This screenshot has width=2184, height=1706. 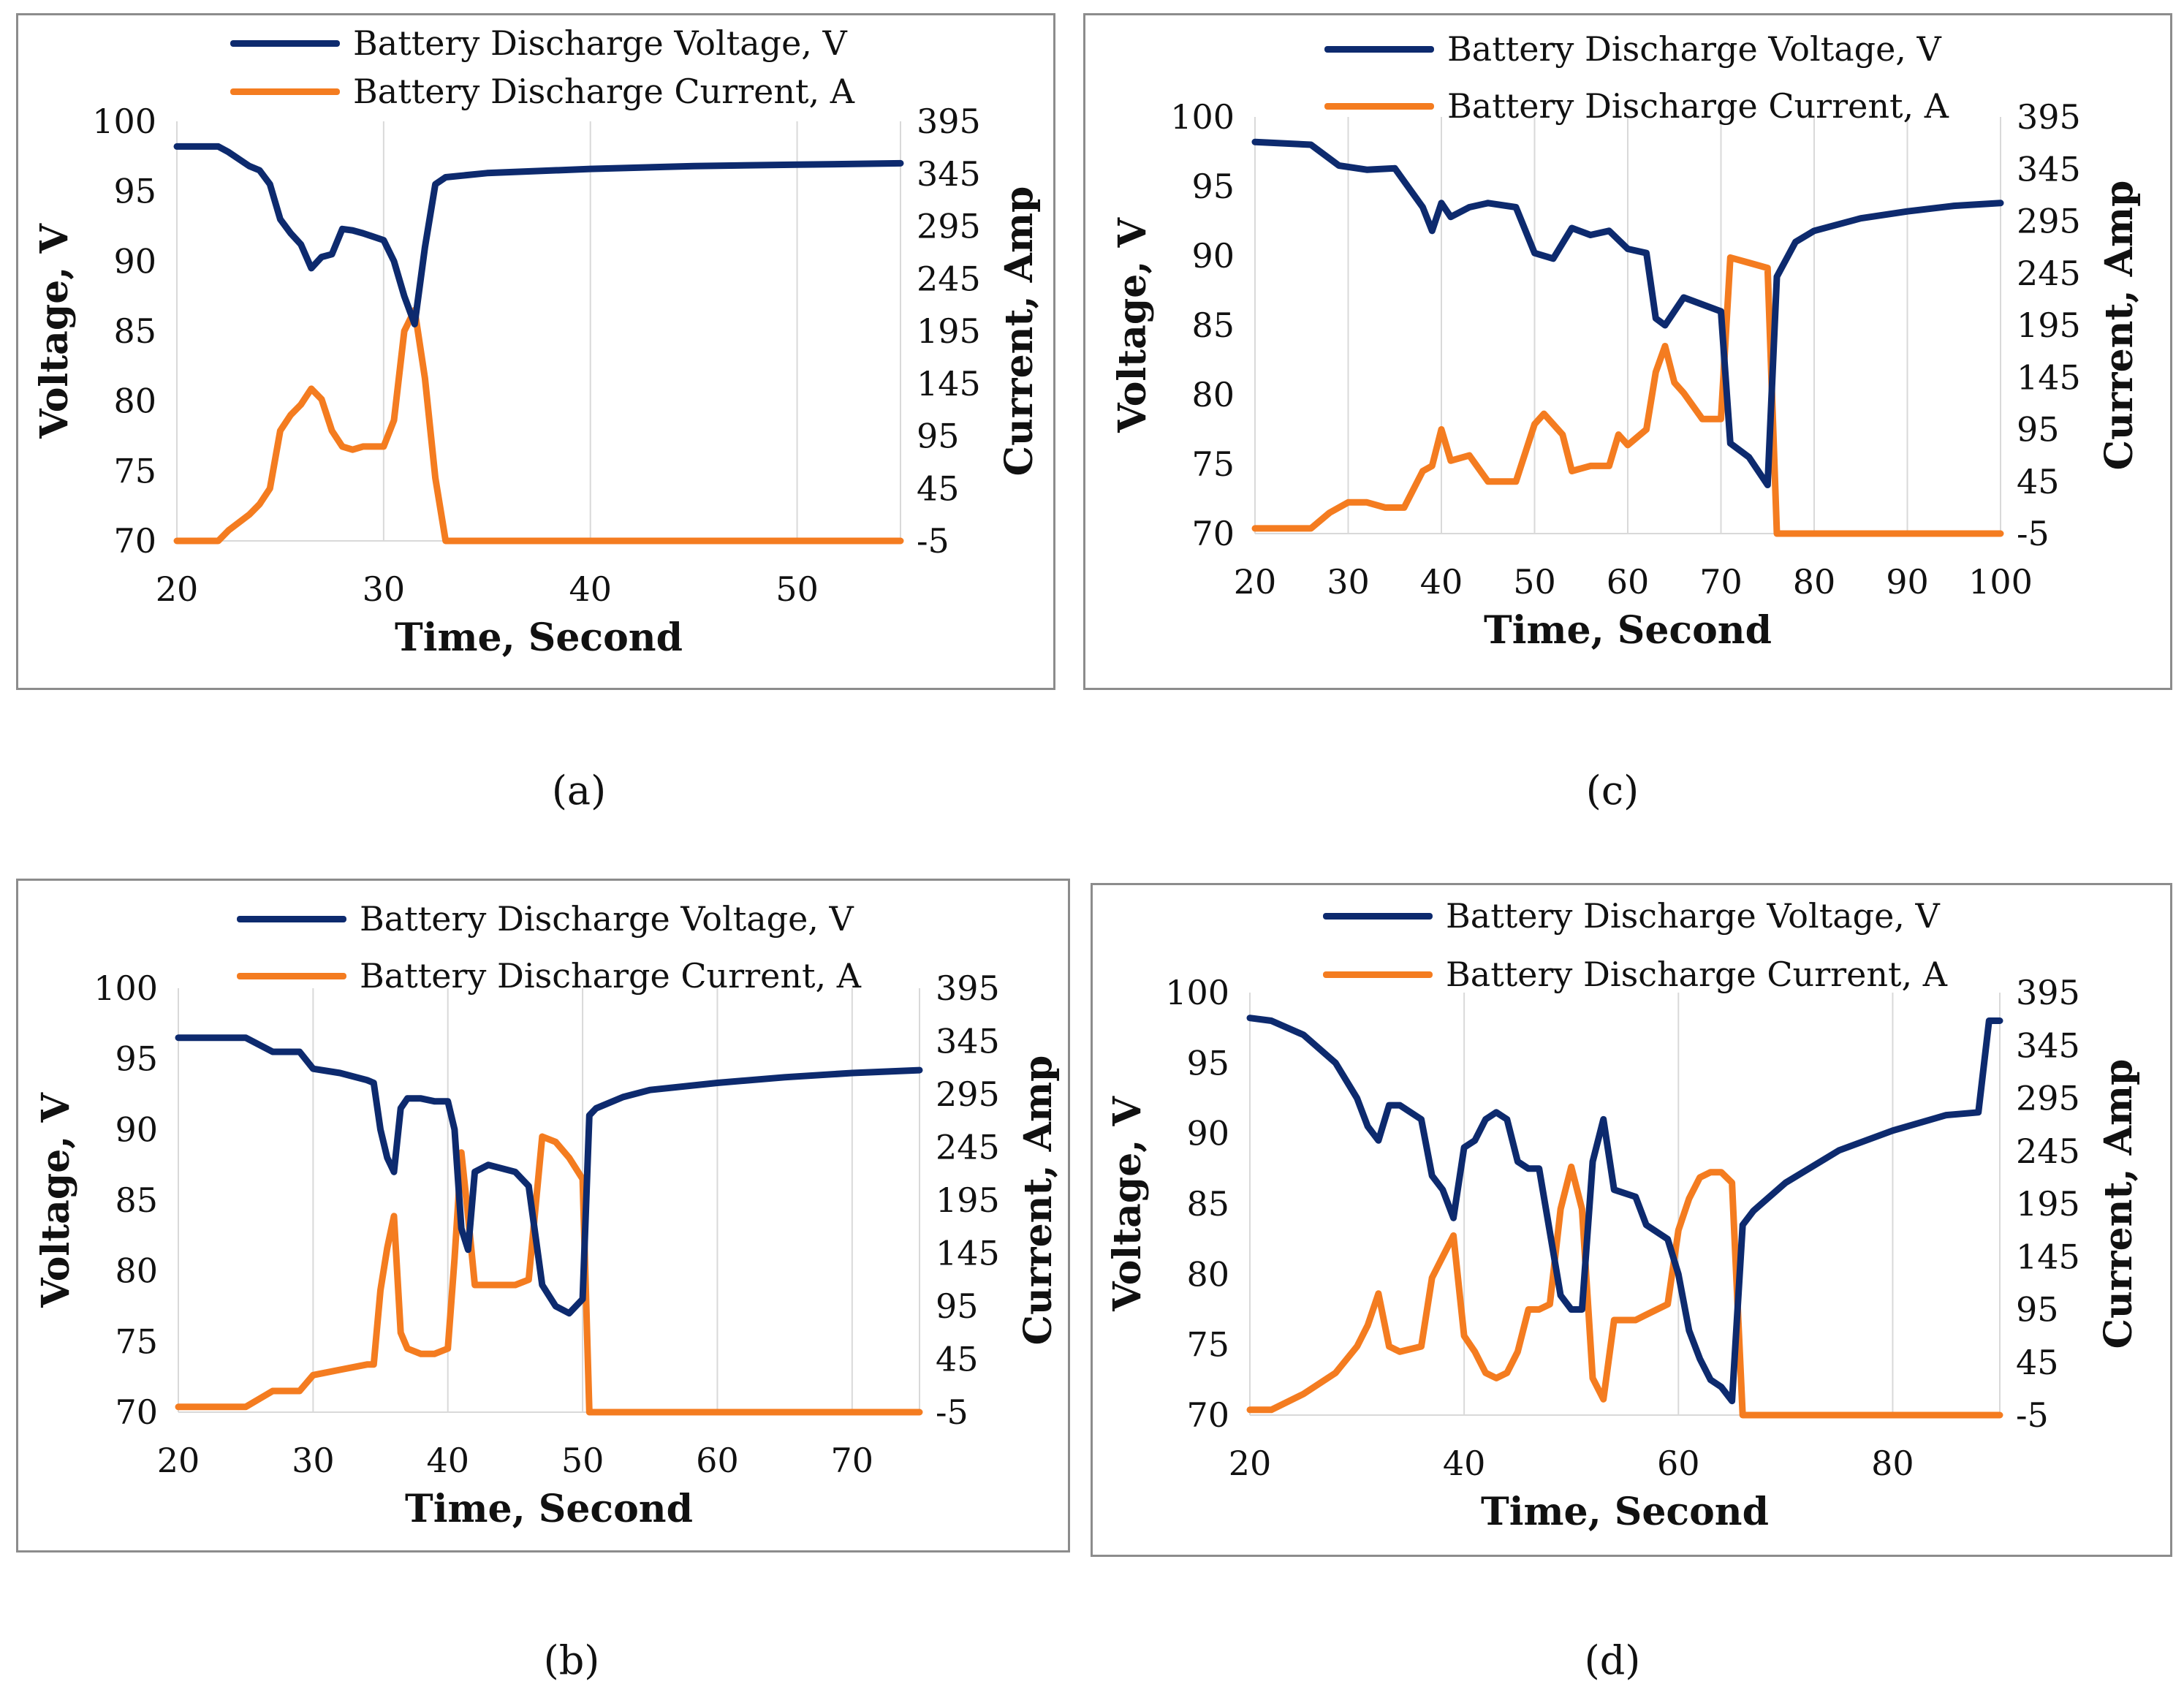 What do you see at coordinates (1892, 1463) in the screenshot?
I see `x-tick-label: 80` at bounding box center [1892, 1463].